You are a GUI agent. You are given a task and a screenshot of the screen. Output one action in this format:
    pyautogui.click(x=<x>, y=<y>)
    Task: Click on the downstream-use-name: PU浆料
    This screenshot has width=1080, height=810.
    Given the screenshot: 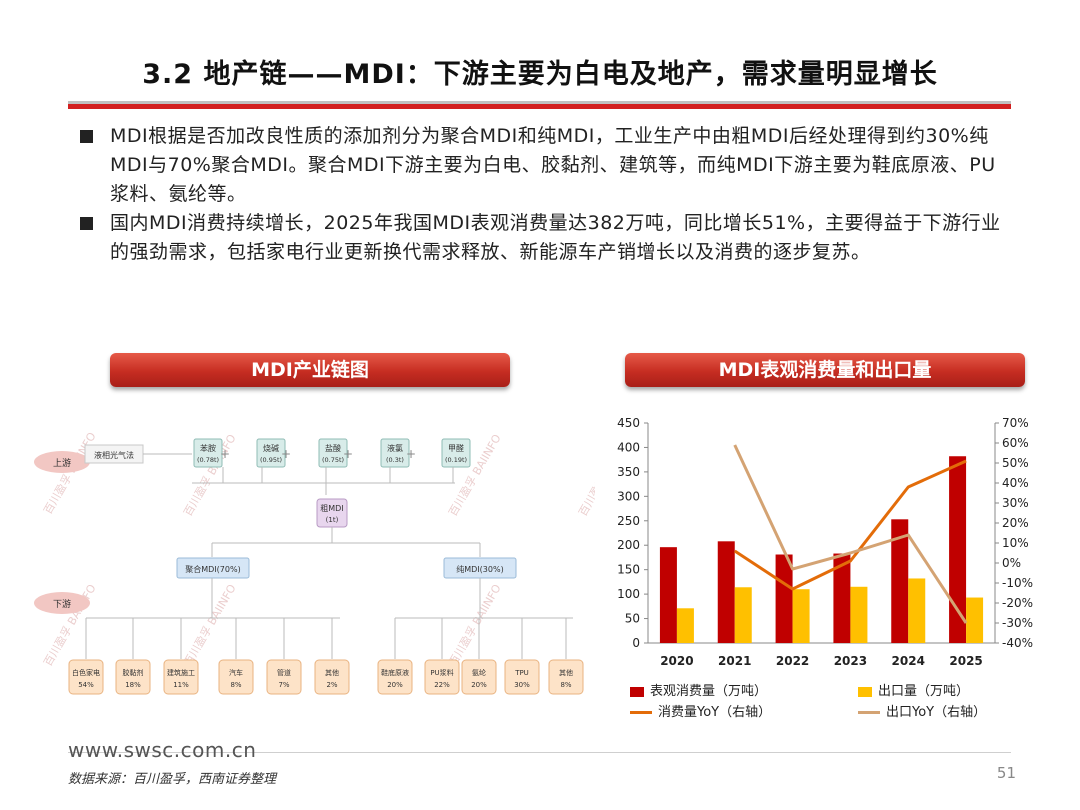 What is the action you would take?
    pyautogui.click(x=441, y=672)
    